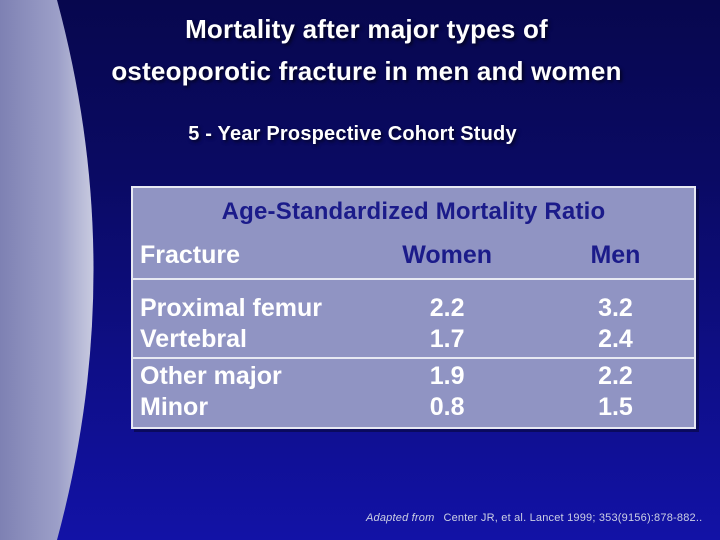  I want to click on slide-subtitle: 5 - Year Prospective Cohort Study, so click(352, 134).